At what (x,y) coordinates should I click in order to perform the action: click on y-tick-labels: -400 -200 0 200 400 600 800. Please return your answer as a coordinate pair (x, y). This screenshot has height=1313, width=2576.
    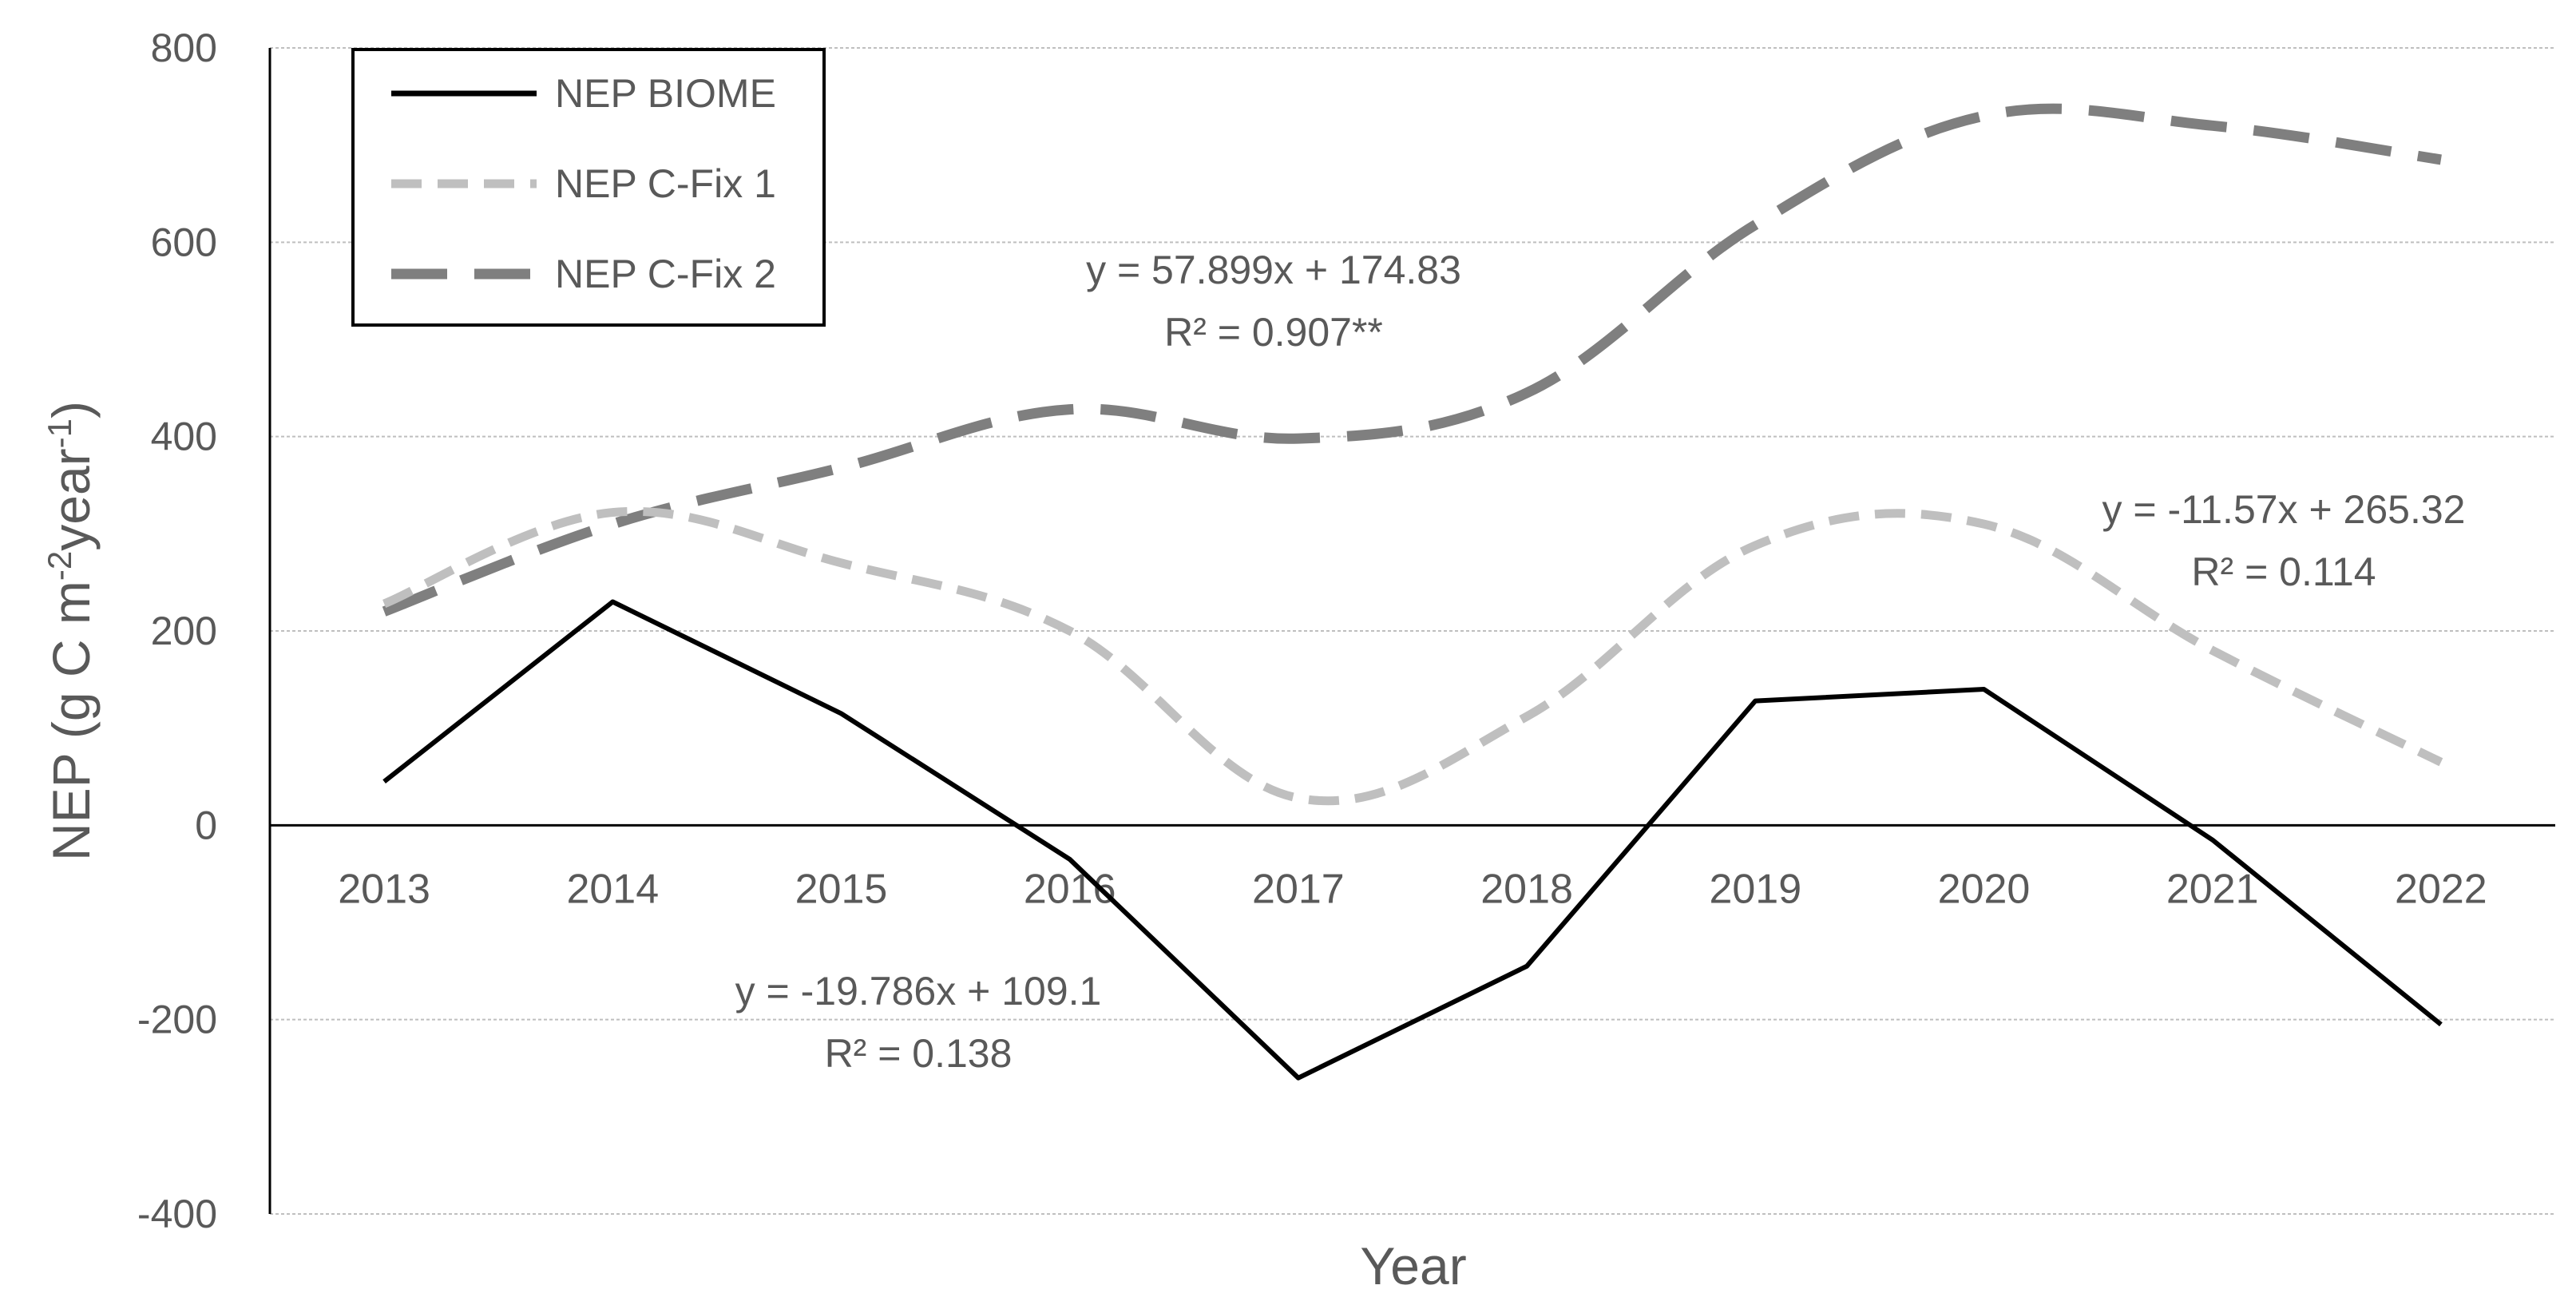
    Looking at the image, I should click on (177, 631).